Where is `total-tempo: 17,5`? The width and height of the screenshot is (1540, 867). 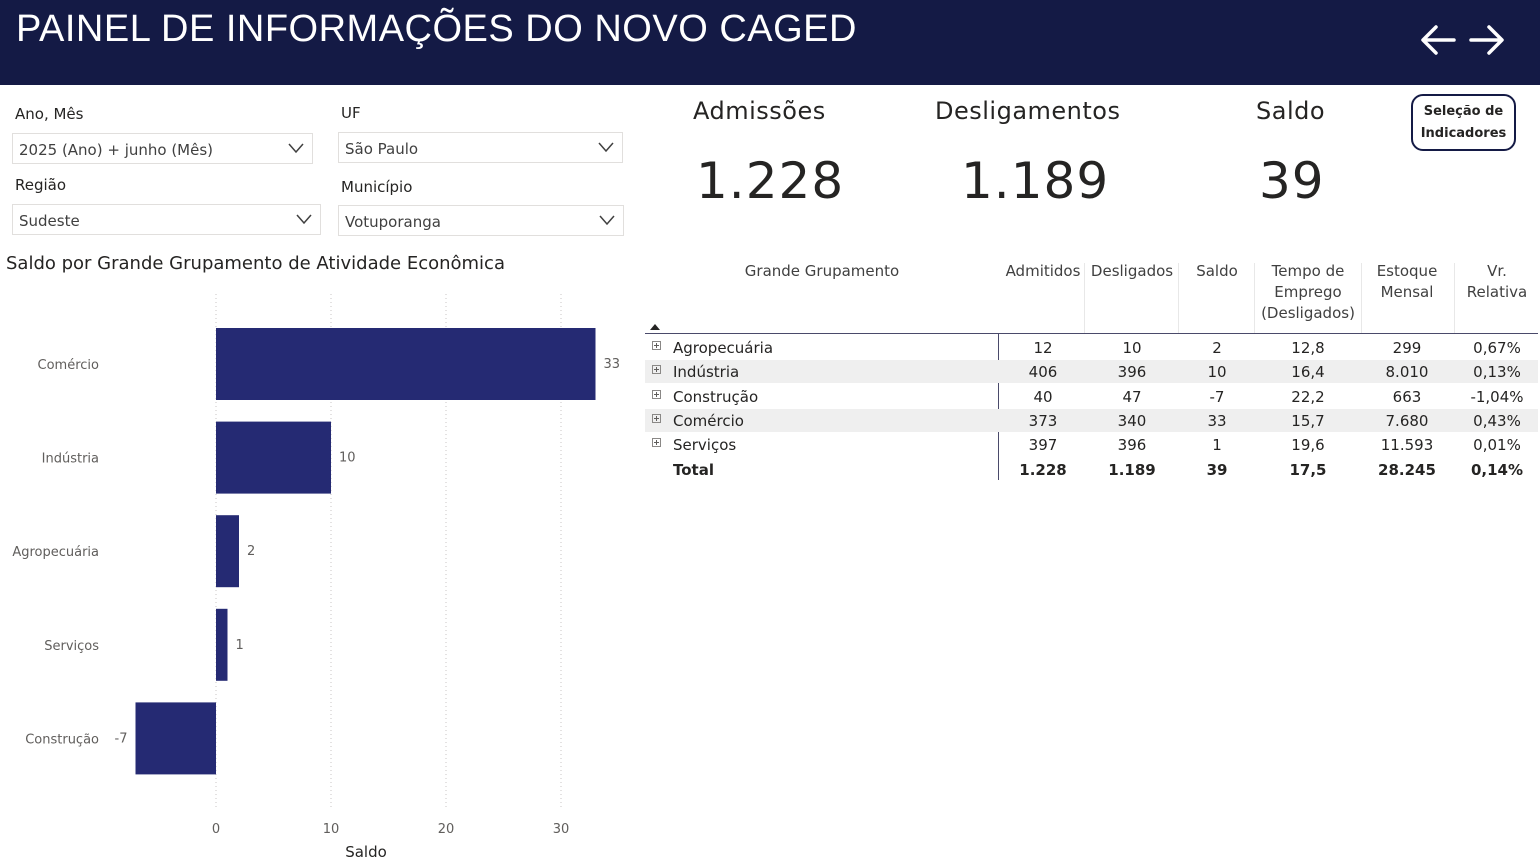
total-tempo: 17,5 is located at coordinates (1308, 469).